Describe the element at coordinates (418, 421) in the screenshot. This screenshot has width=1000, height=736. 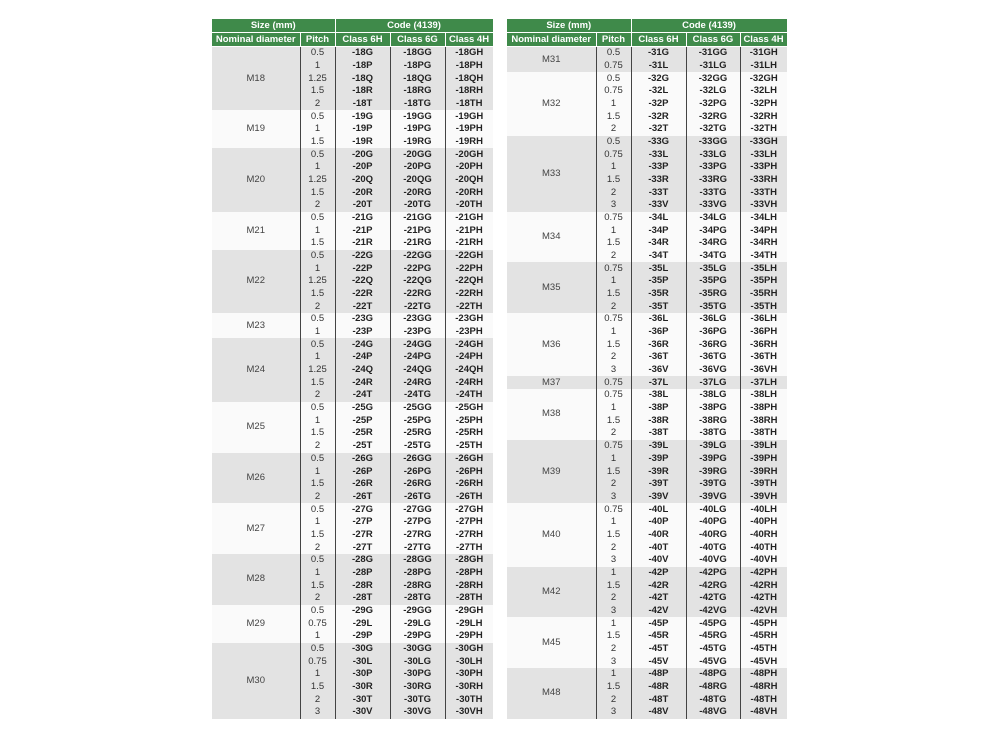
I see `code-class-6g: -25PG` at that location.